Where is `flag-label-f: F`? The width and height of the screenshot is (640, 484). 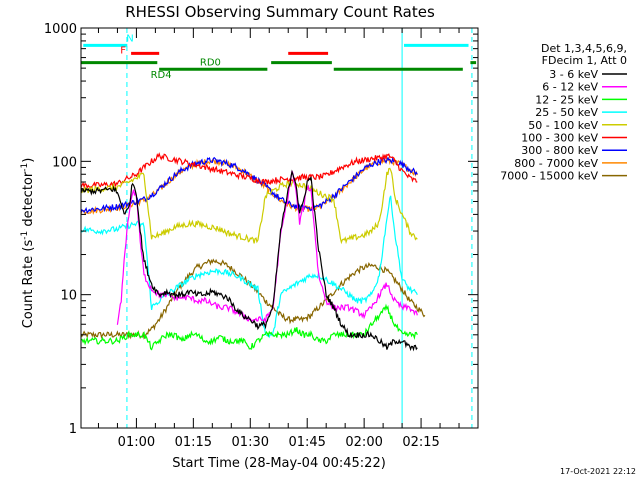 flag-label-f: F is located at coordinates (123, 50).